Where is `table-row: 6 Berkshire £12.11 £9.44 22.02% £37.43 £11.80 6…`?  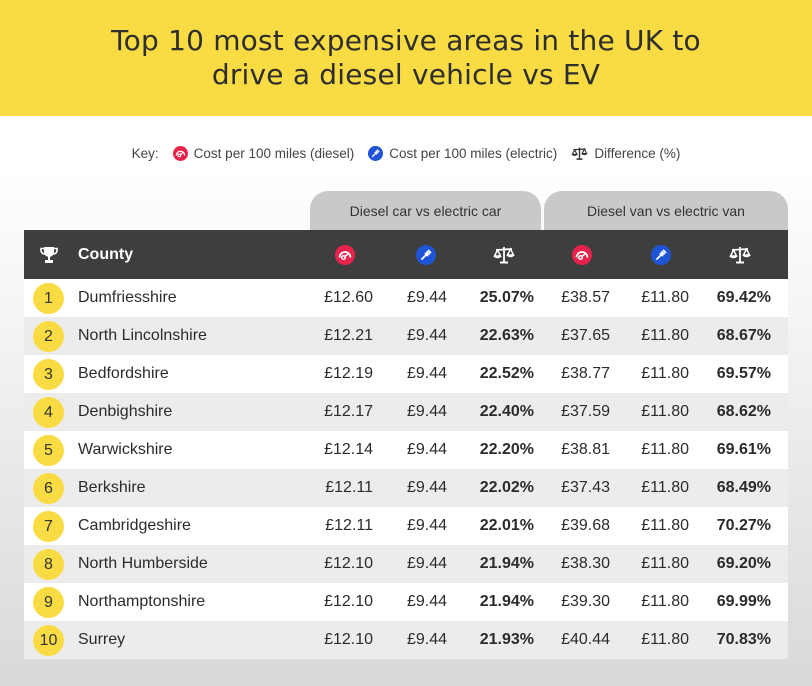 table-row: 6 Berkshire £12.11 £9.44 22.02% £37.43 £11.80 6… is located at coordinates (406, 488).